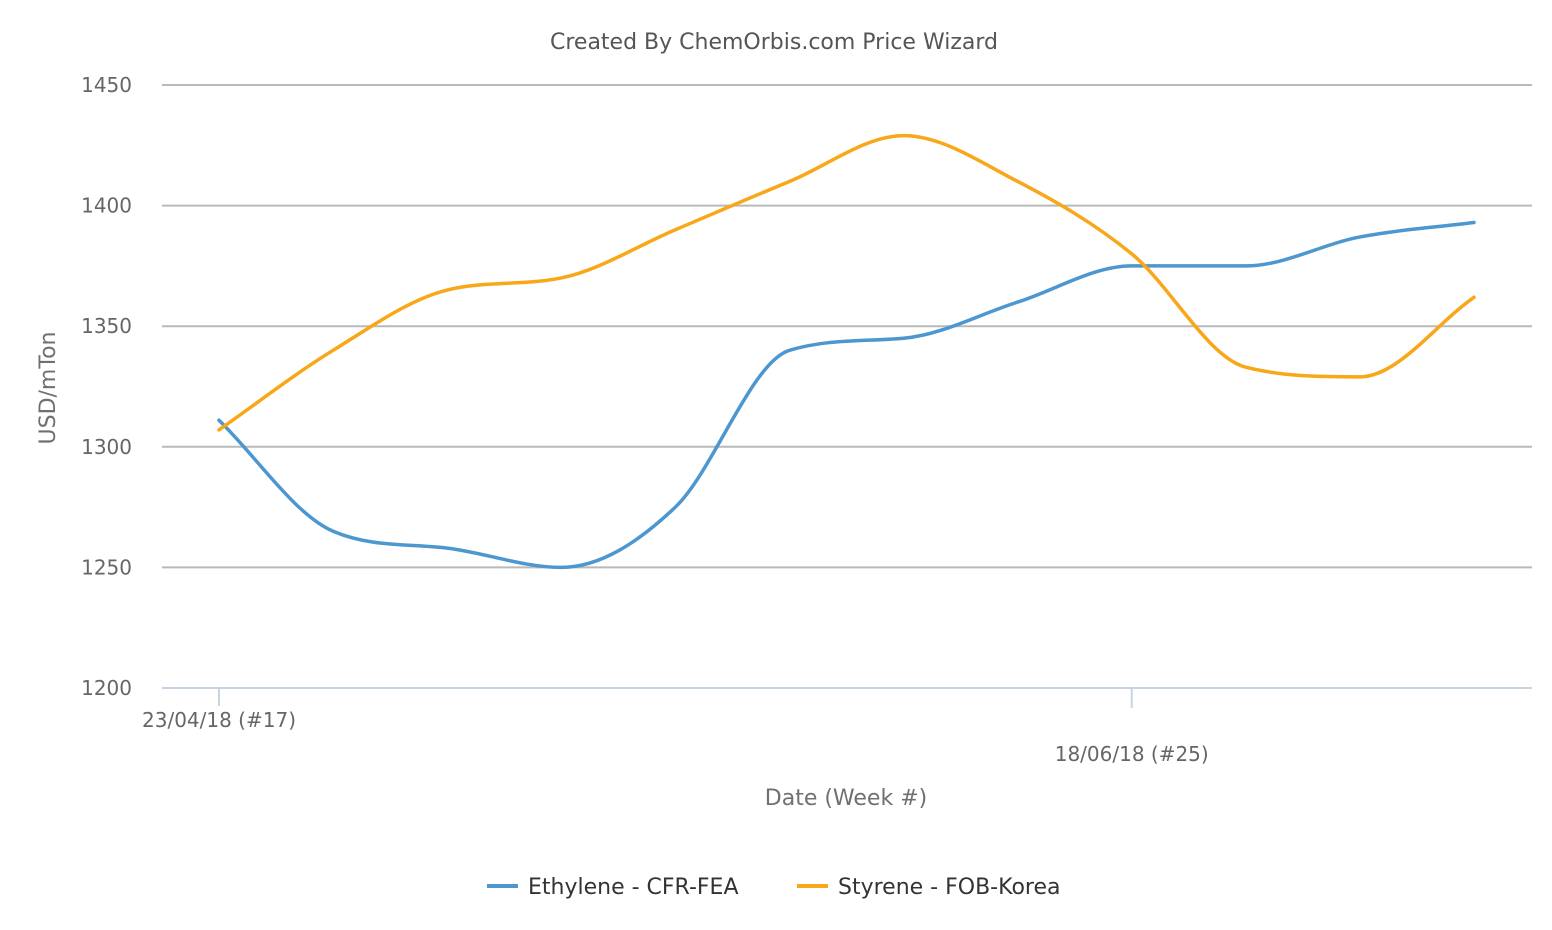 Image resolution: width=1552 pixels, height=930 pixels. Describe the element at coordinates (106, 688) in the screenshot. I see `y-tick-label: 1200` at that location.